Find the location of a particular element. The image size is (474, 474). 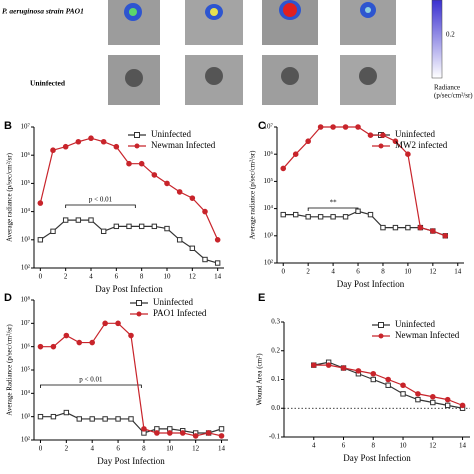

x-tick-label: 8 is located at coordinates (142, 277).